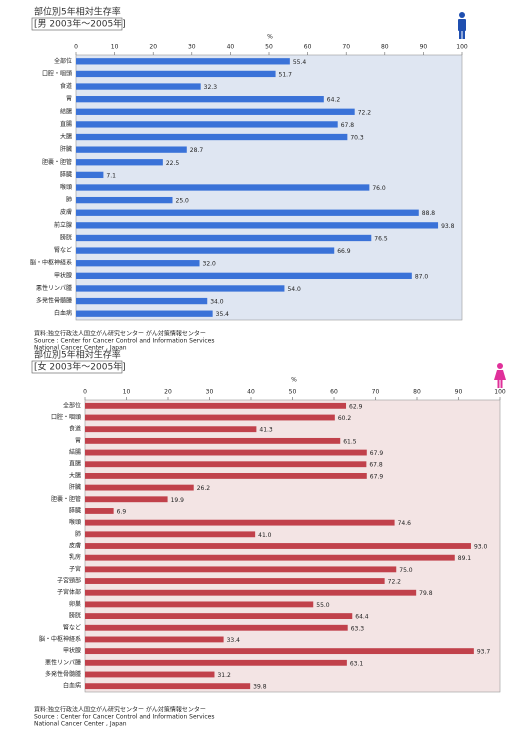 The width and height of the screenshot is (511, 729). What do you see at coordinates (294, 289) in the screenshot?
I see `value-label: 54.0` at bounding box center [294, 289].